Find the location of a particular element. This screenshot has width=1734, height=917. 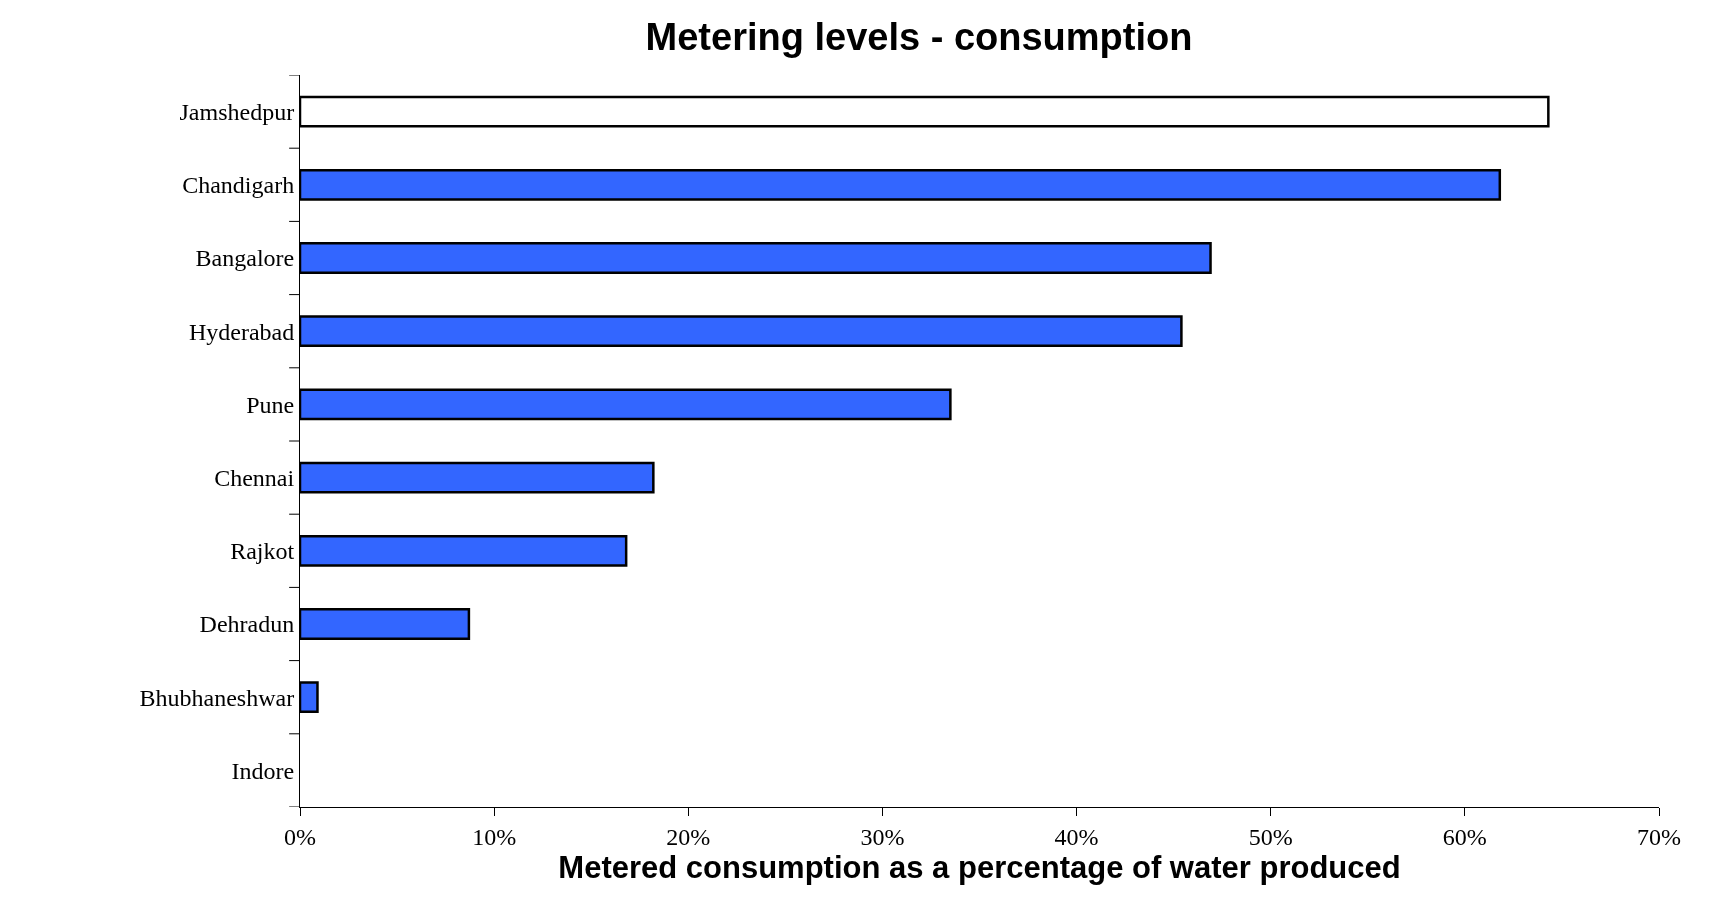

y-tick-label: Dehradun is located at coordinates (247, 624).